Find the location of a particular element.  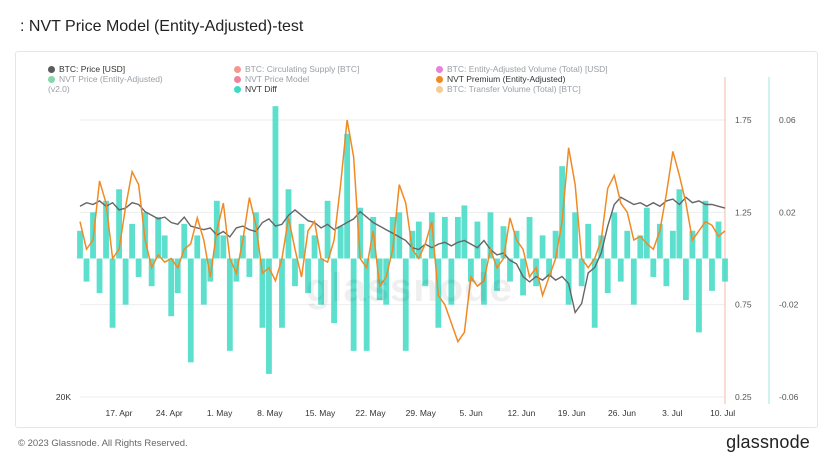

diff-axis-tick: -0.02 is located at coordinates (789, 305).